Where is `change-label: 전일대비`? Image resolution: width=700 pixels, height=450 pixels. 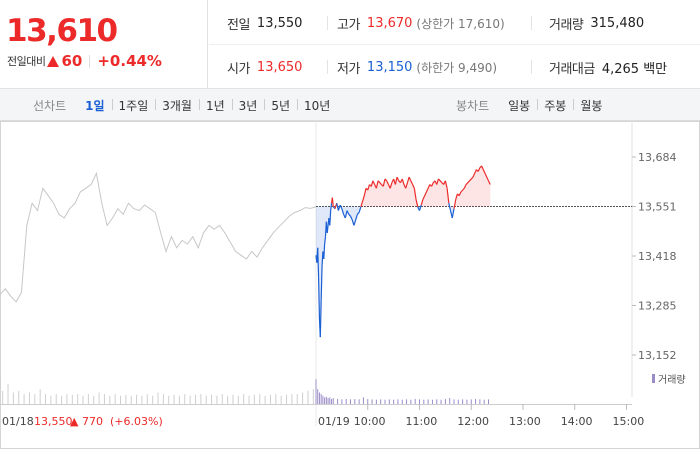 change-label: 전일대비 is located at coordinates (26, 61).